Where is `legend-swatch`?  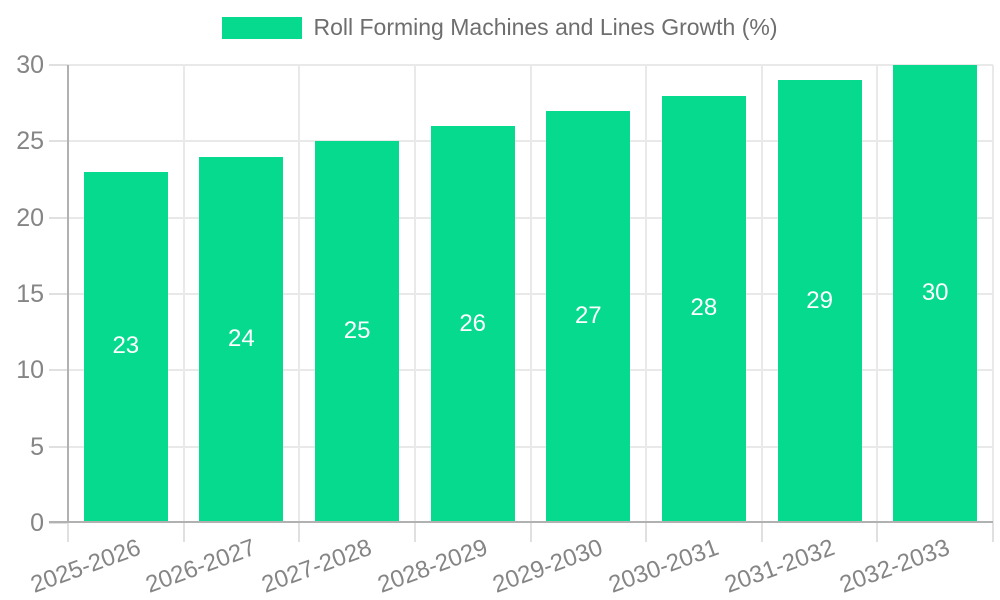
legend-swatch is located at coordinates (262, 27).